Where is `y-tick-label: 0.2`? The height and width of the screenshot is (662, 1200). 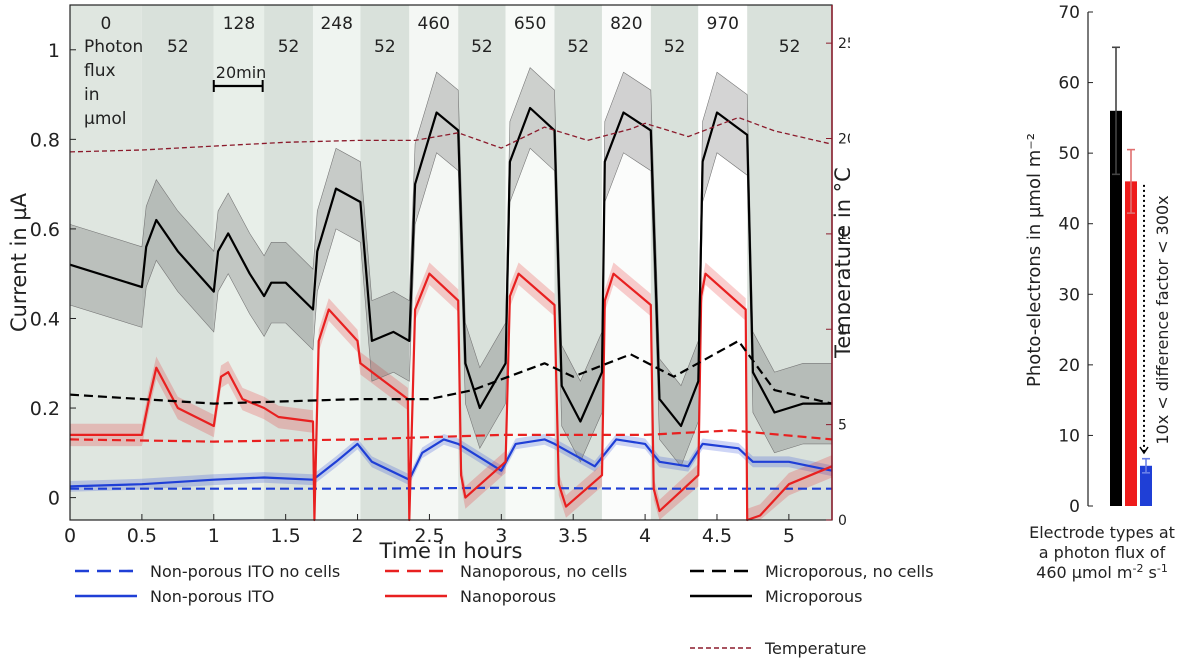
y-tick-label: 0.2 is located at coordinates (45, 409).